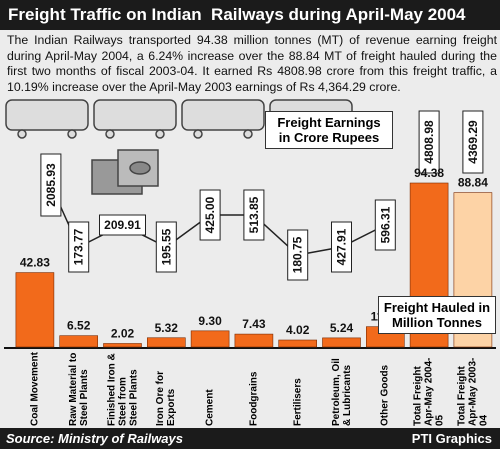  Describe the element at coordinates (429, 391) in the screenshot. I see `x-tick-label: Total Freight Apr-May 2004-05` at that location.